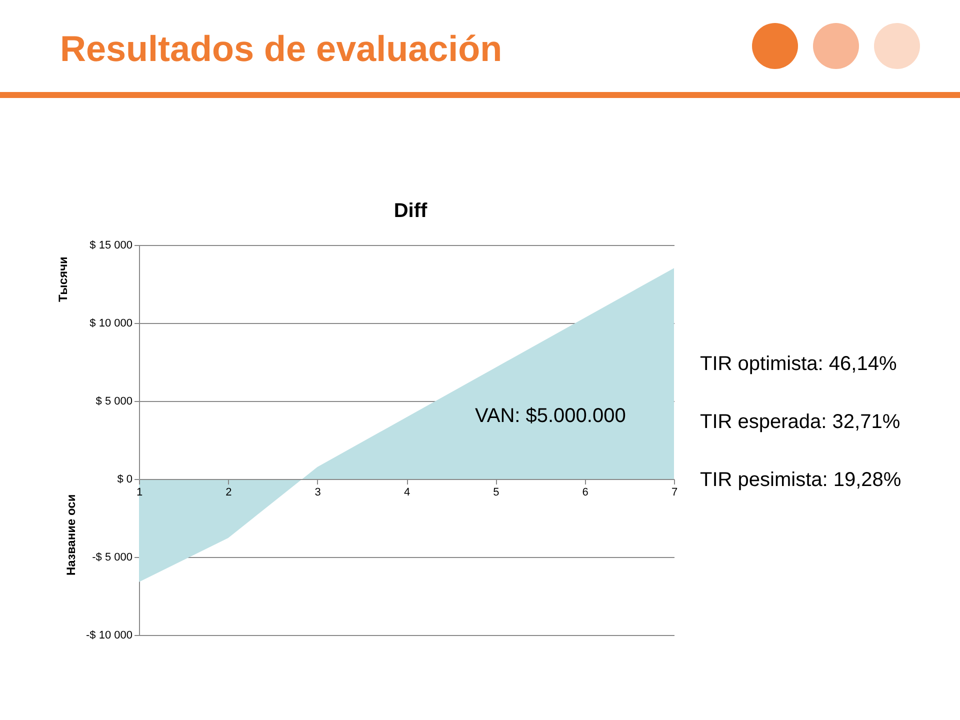 The width and height of the screenshot is (960, 720). What do you see at coordinates (109, 636) in the screenshot?
I see `y-tick-label: -$ 10 000` at bounding box center [109, 636].